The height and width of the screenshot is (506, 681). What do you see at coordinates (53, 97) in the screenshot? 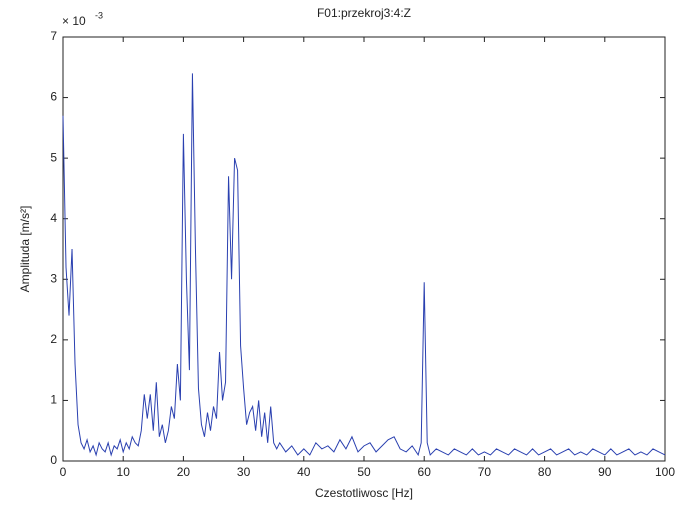
I see `y-tick-label: 6` at bounding box center [53, 97].